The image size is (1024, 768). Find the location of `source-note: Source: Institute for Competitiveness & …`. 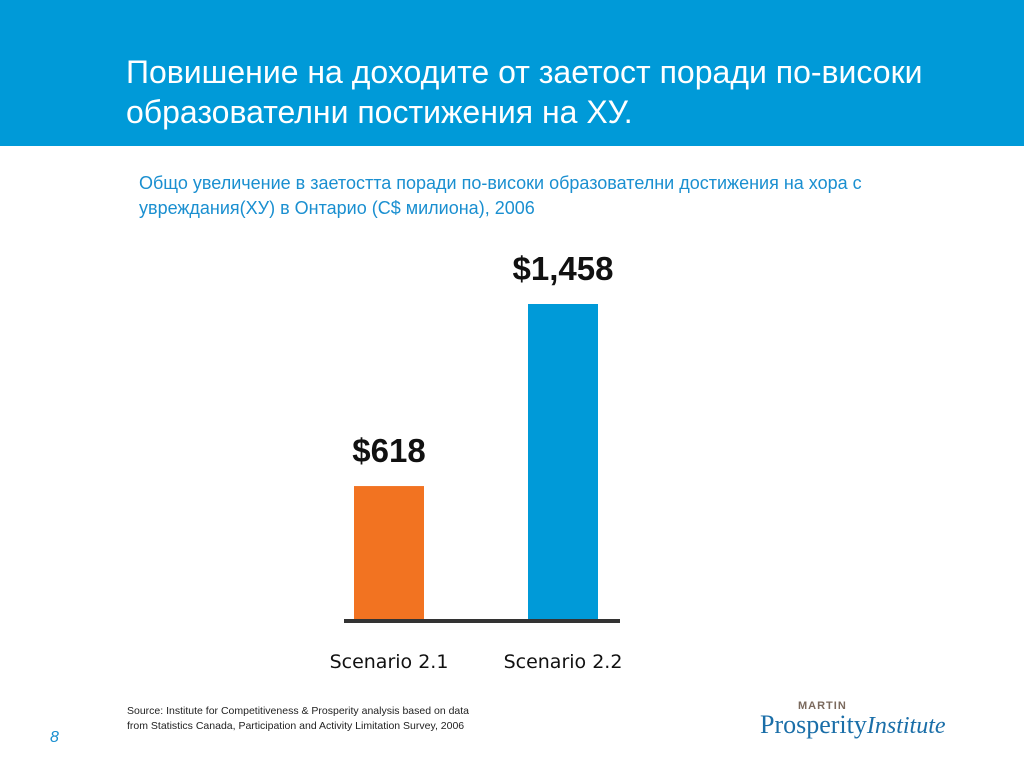

source-note: Source: Institute for Competitiveness & … is located at coordinates (298, 718).